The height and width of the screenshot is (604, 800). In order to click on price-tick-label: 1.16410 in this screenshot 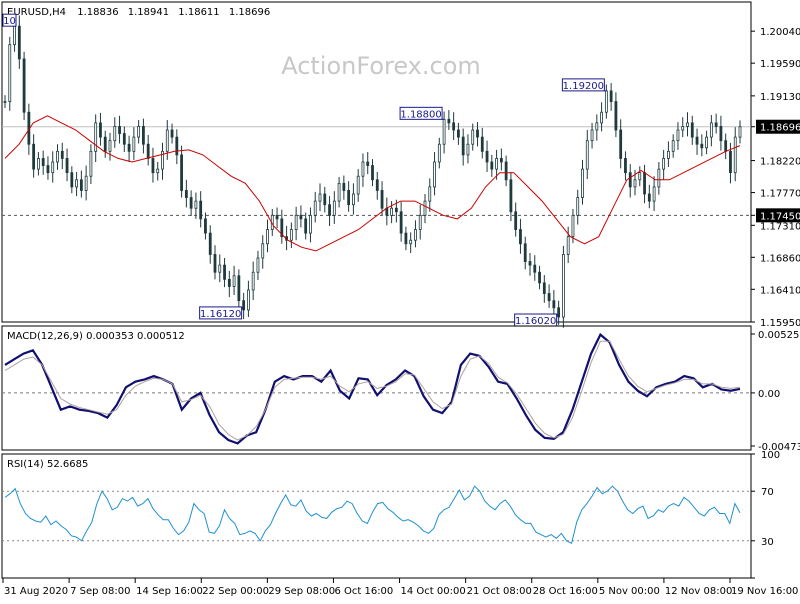, I will do `click(780, 290)`.